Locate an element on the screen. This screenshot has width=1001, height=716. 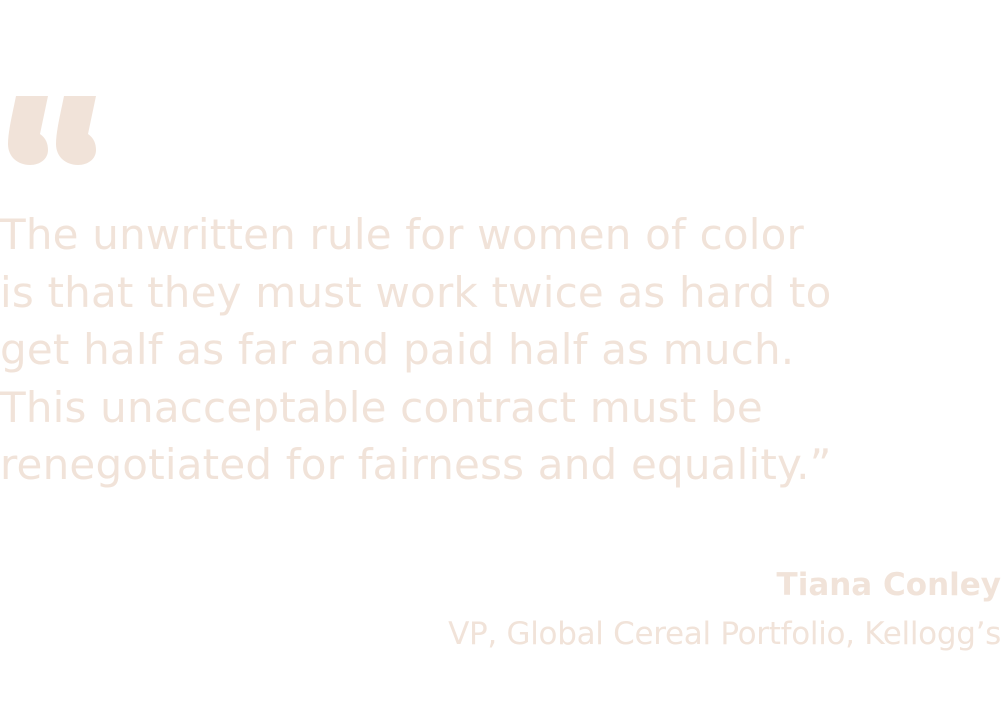
quote-line: This unacceptable contract must be is located at coordinates (381, 407).